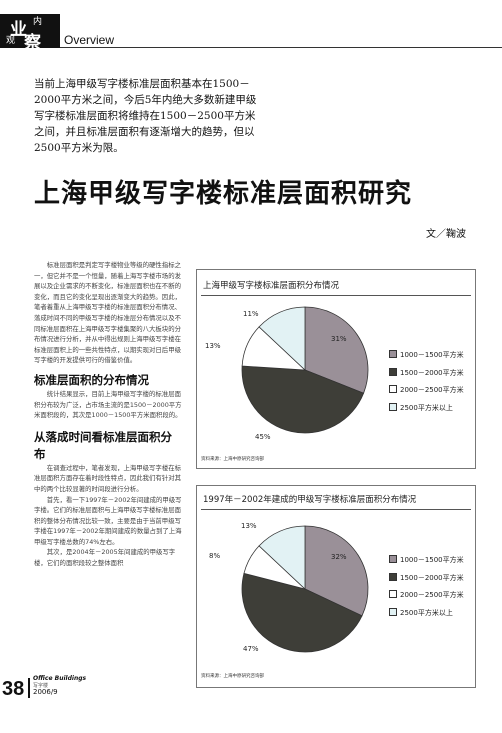 Image resolution: width=502 pixels, height=733 pixels. What do you see at coordinates (251, 649) in the screenshot?
I see `slice-label: 47%` at bounding box center [251, 649].